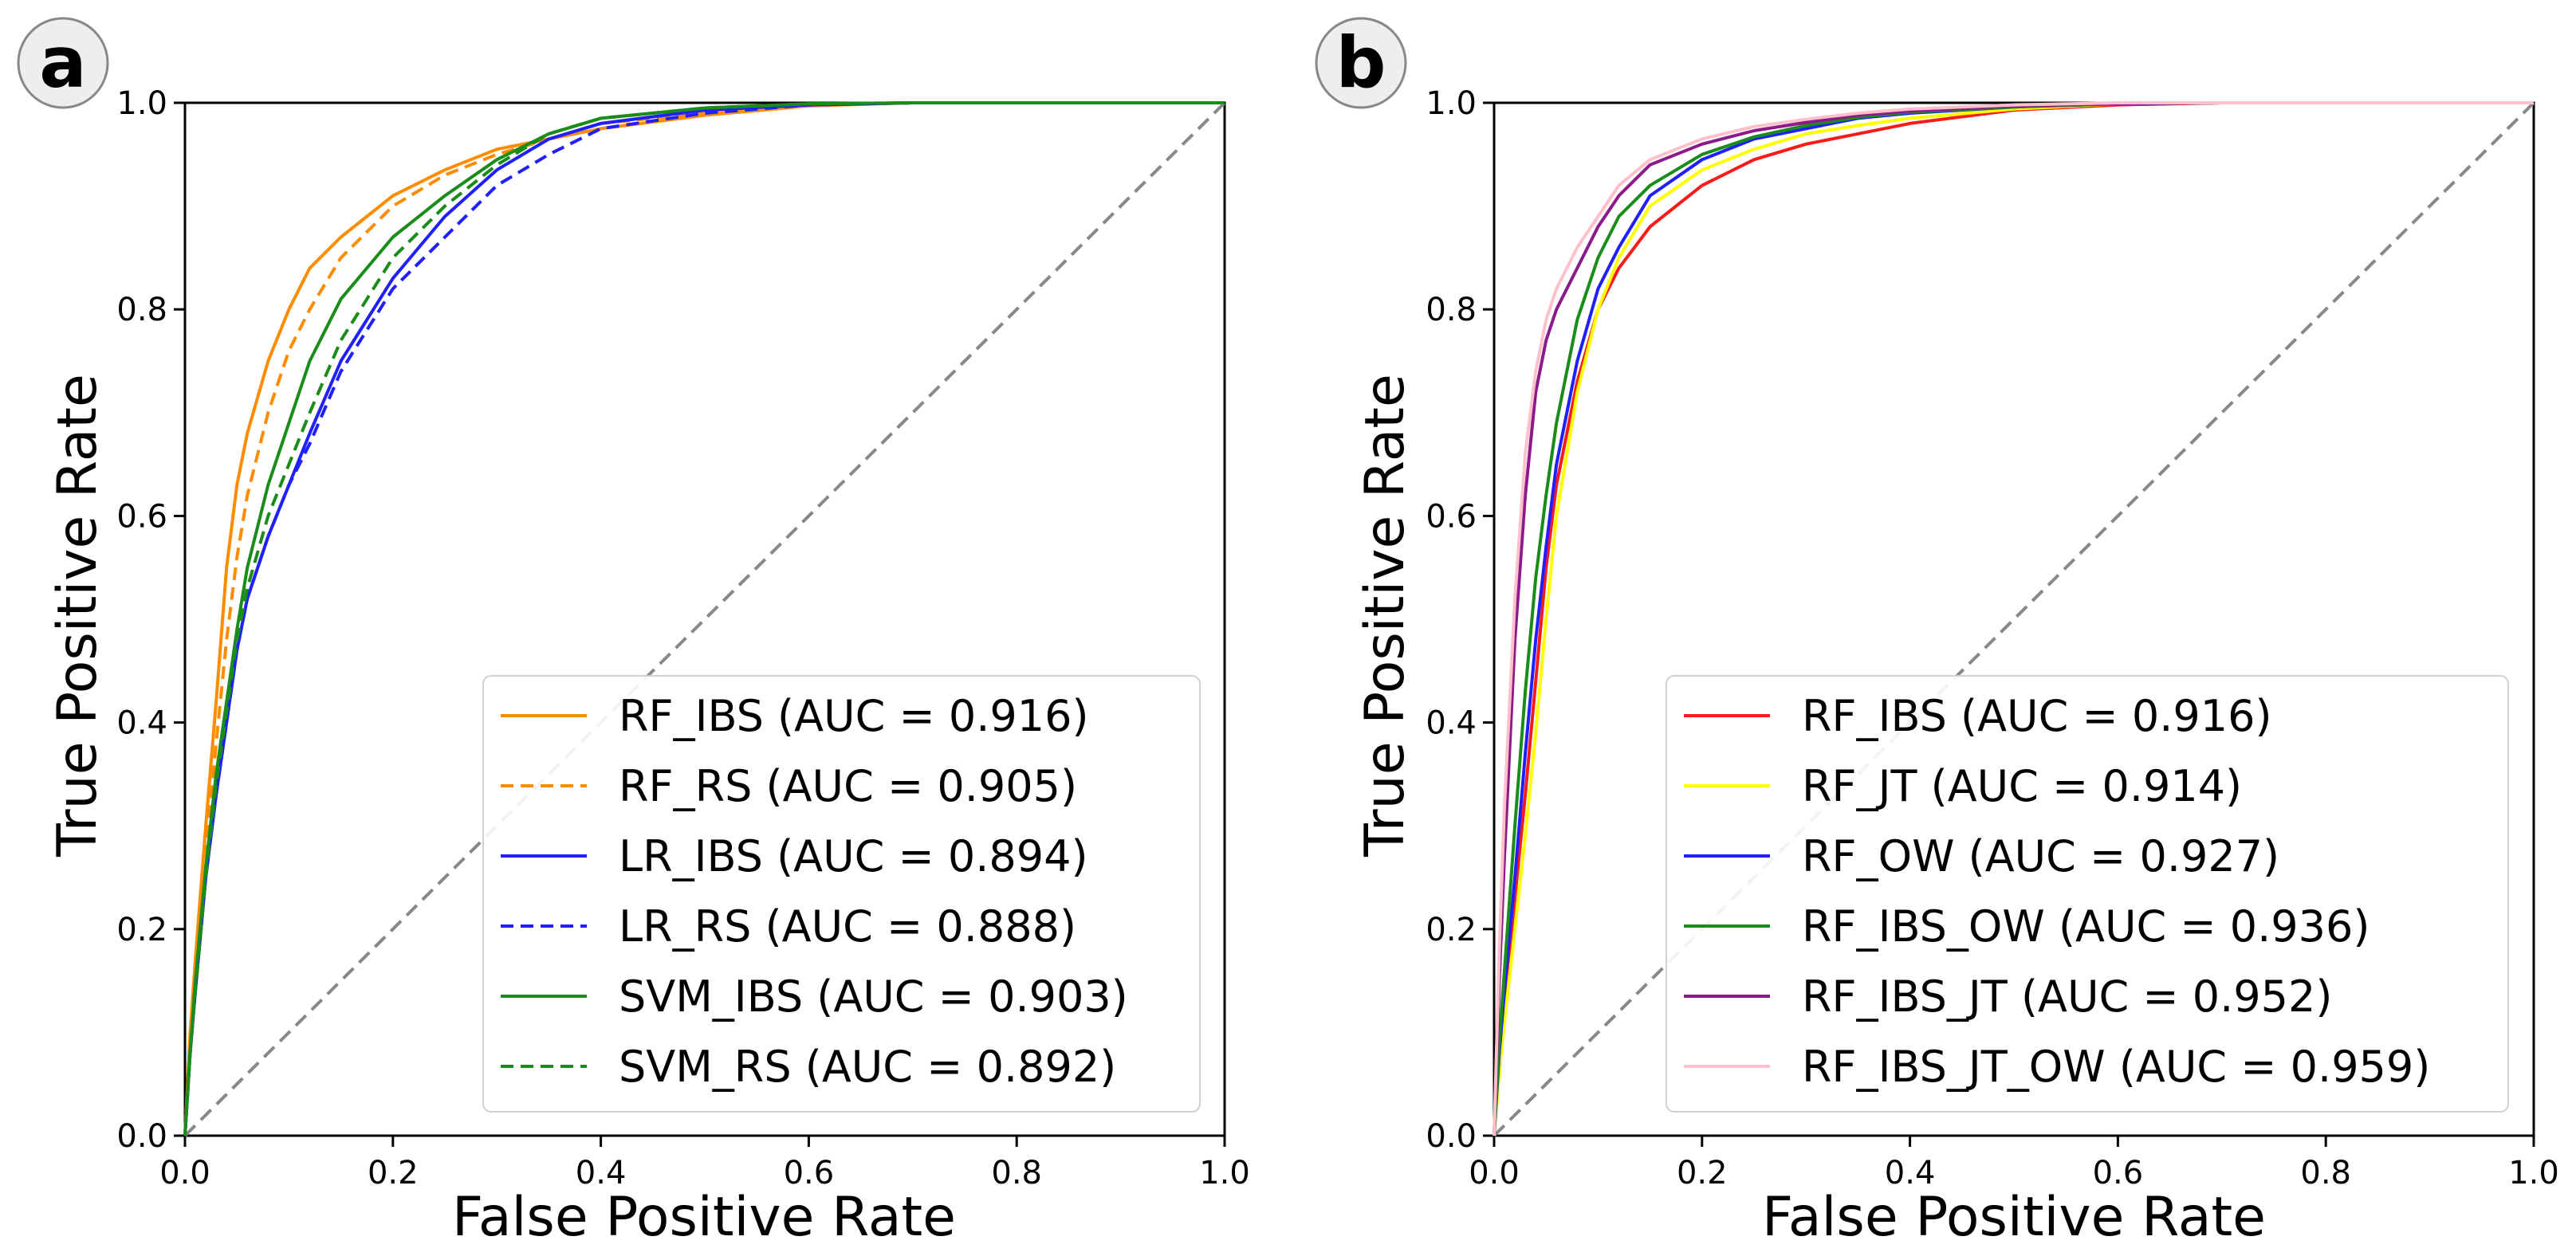 The width and height of the screenshot is (2576, 1260). What do you see at coordinates (141, 103) in the screenshot?
I see `panel-a-y-tick-label: 1.0` at bounding box center [141, 103].